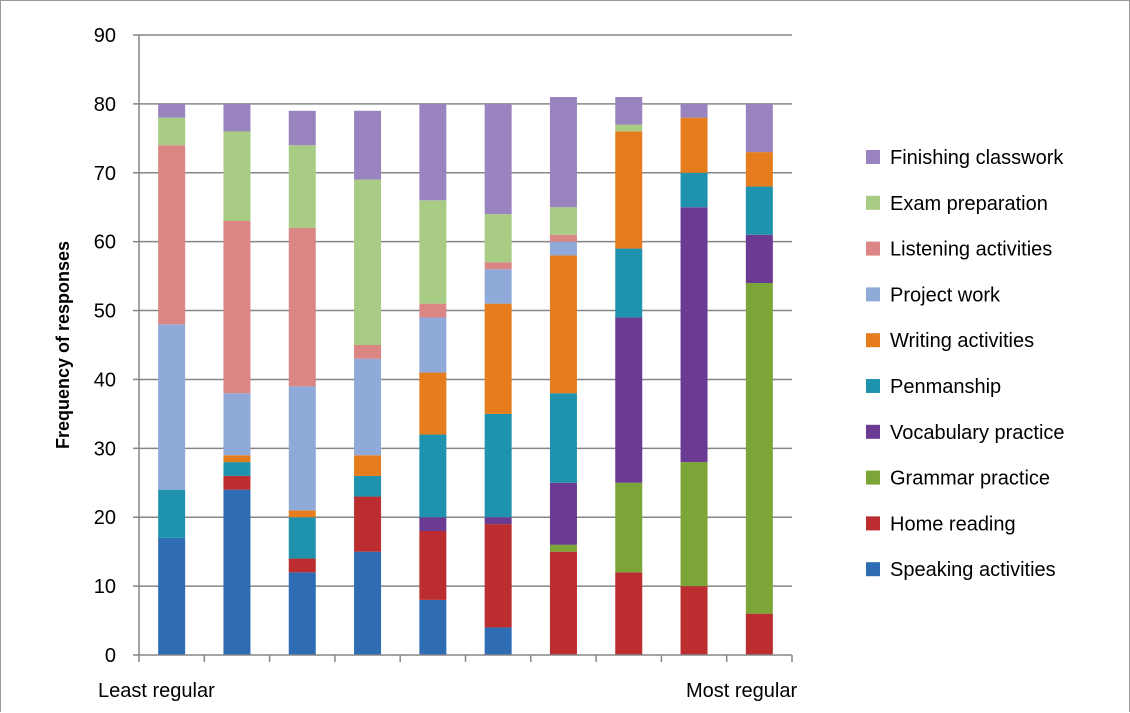 The width and height of the screenshot is (1130, 713). I want to click on legend-item: Grammar practice, so click(958, 479).